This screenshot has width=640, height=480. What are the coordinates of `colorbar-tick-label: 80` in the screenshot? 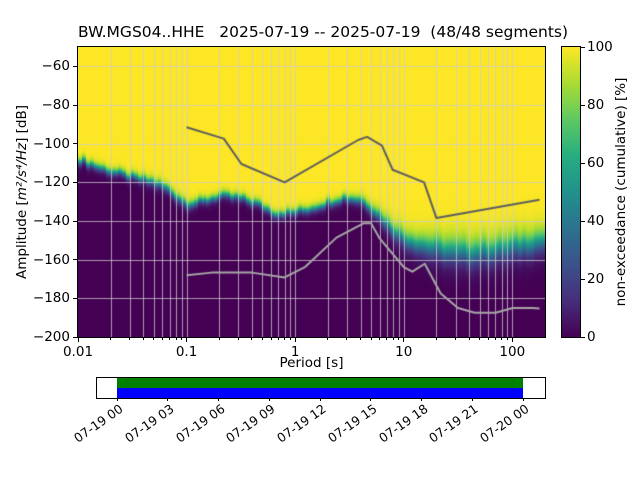 It's located at (596, 105).